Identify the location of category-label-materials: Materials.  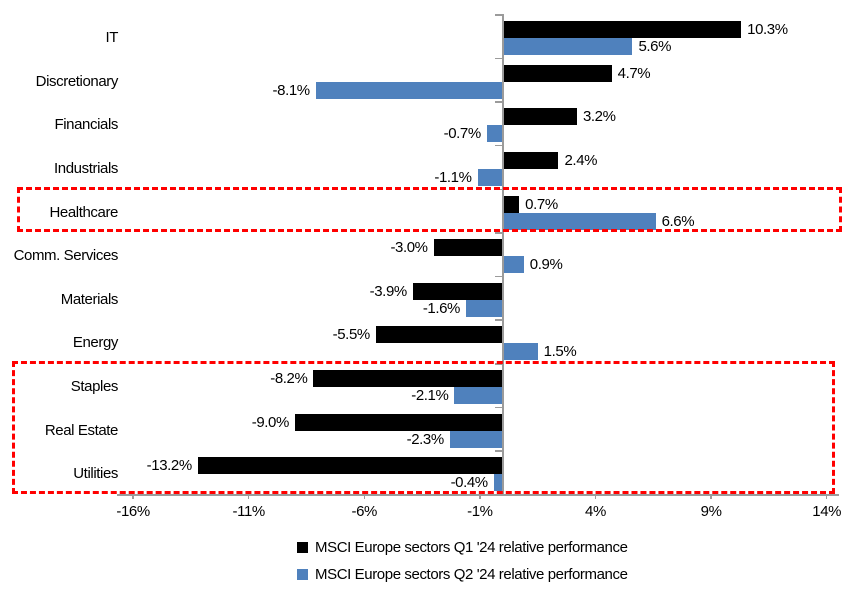
(89, 299).